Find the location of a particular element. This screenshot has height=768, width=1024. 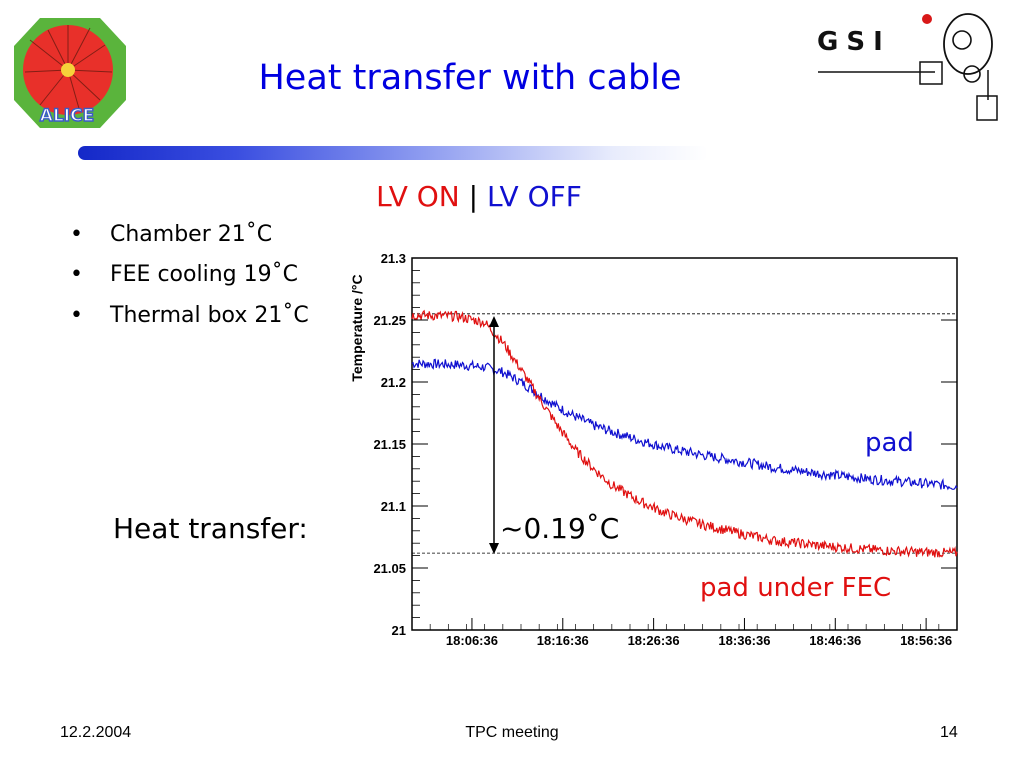

y-tick-label: 21.1 is located at coordinates (393, 506).